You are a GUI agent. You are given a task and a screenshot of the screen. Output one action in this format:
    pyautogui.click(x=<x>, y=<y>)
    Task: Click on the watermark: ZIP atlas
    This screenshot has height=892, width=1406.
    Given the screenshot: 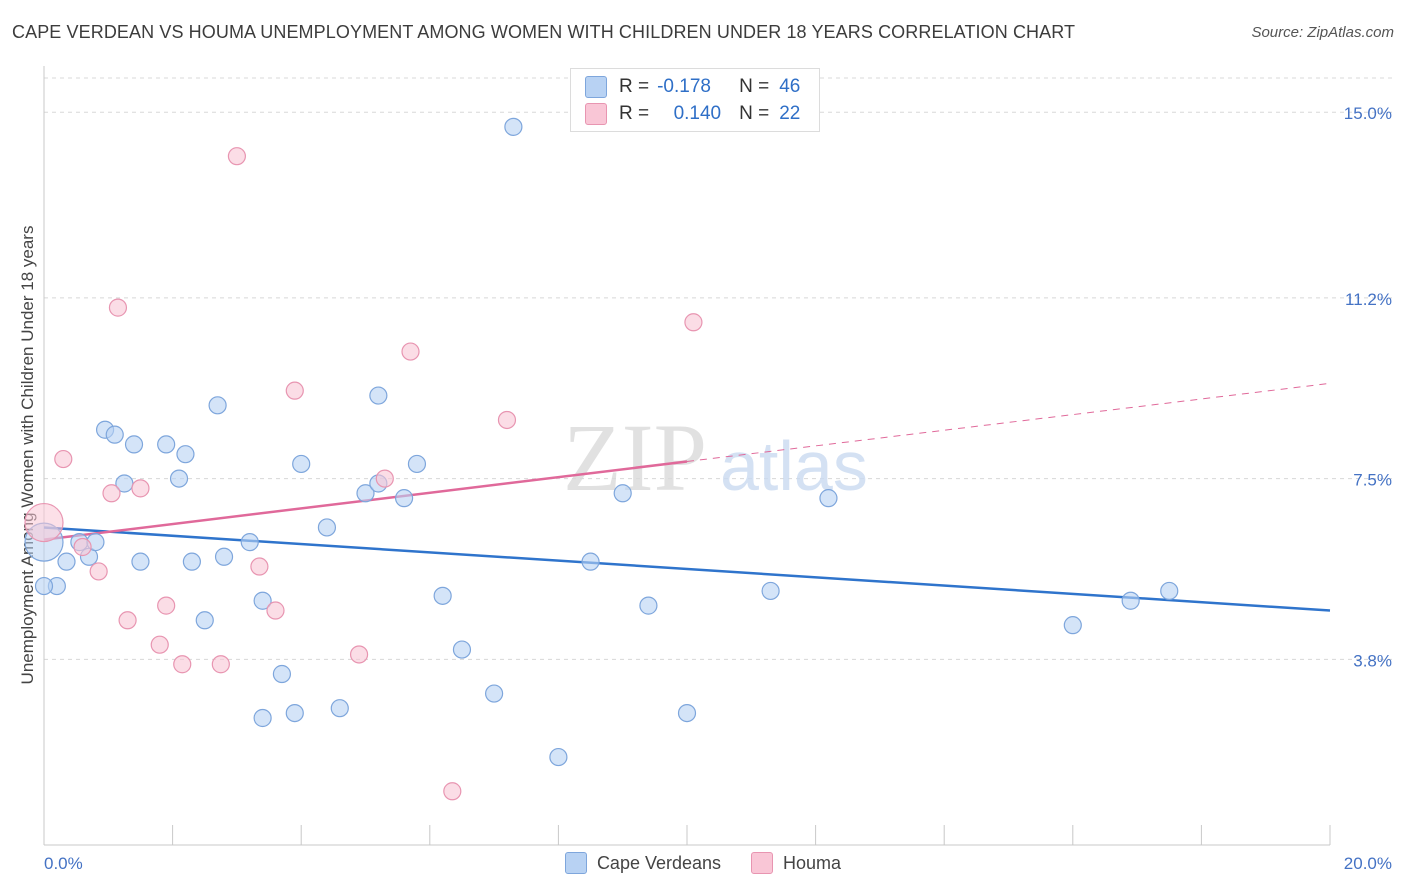 What is the action you would take?
    pyautogui.click(x=715, y=457)
    